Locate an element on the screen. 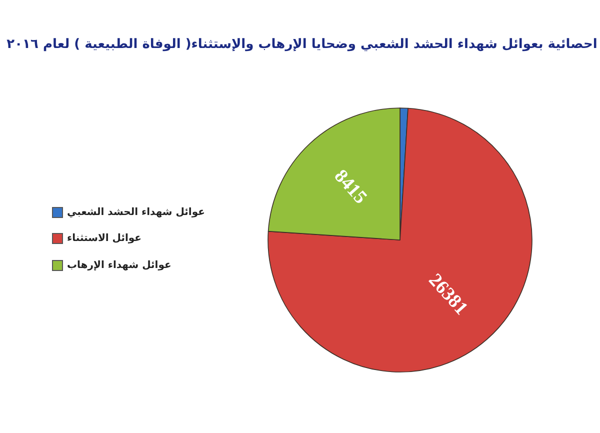 The height and width of the screenshot is (433, 600). chart-title: احصائية بعوائل شهداء الحشد الشعبي وضحايا الإرهاب والإستثناء( الوفاة الطبيعية ) لعام ٢٠١٦ is located at coordinates (302, 44).